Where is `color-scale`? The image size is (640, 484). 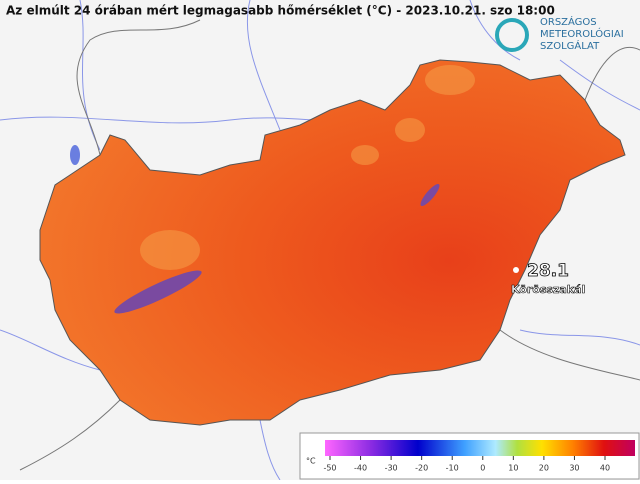
color-scale is located at coordinates (480, 448).